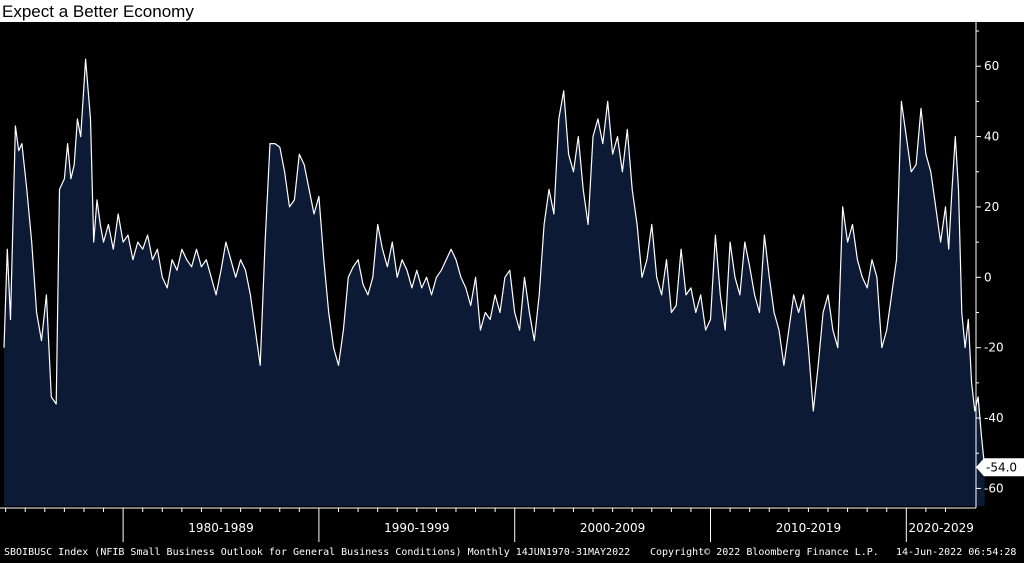  I want to click on x-decade-label: 1990-1999, so click(416, 528).